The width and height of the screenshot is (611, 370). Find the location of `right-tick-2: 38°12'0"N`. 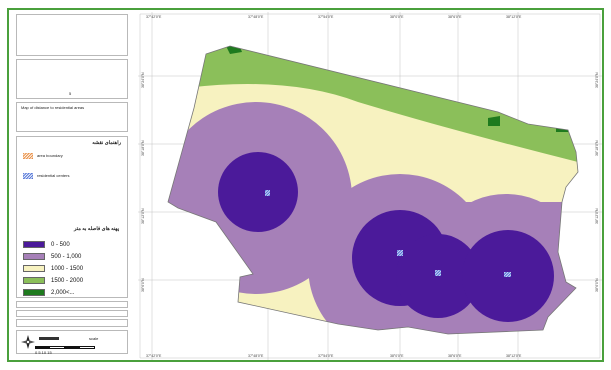

right-tick-2: 38°12'0"N is located at coordinates (597, 216).